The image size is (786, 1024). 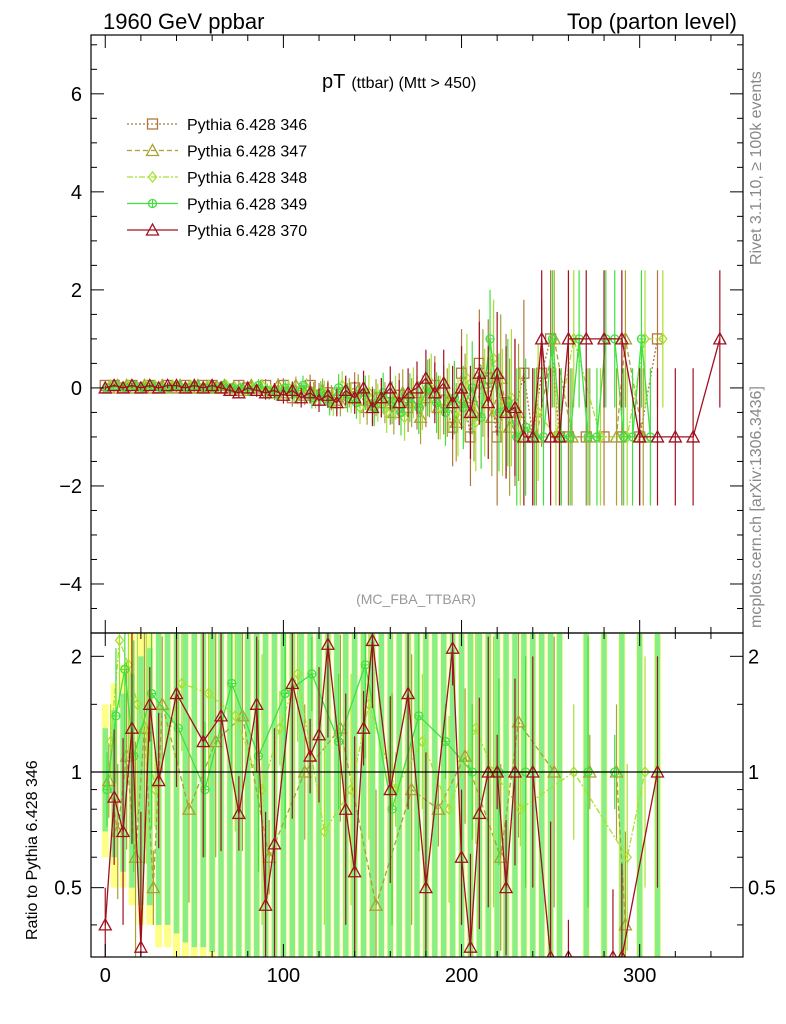 What do you see at coordinates (152, 150) in the screenshot?
I see `legend-marker` at bounding box center [152, 150].